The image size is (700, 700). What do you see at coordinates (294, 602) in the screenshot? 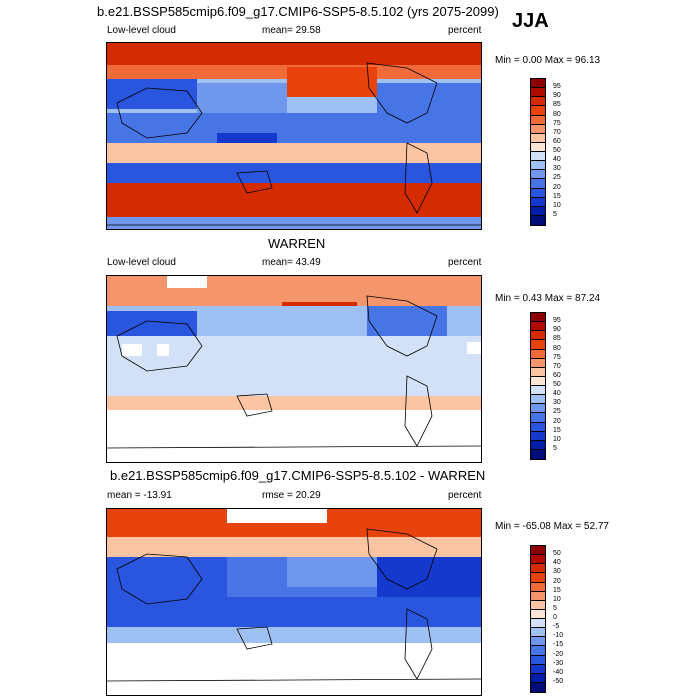
I see `panel3-map` at bounding box center [294, 602].